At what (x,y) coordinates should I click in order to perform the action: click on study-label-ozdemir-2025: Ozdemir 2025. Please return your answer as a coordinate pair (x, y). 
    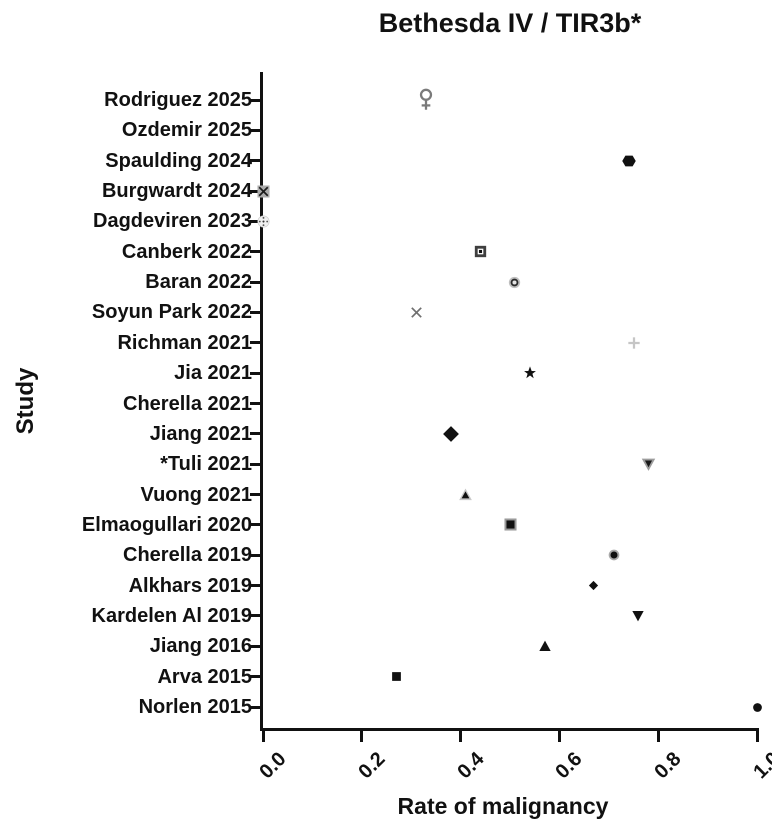
    Looking at the image, I should click on (186, 130).